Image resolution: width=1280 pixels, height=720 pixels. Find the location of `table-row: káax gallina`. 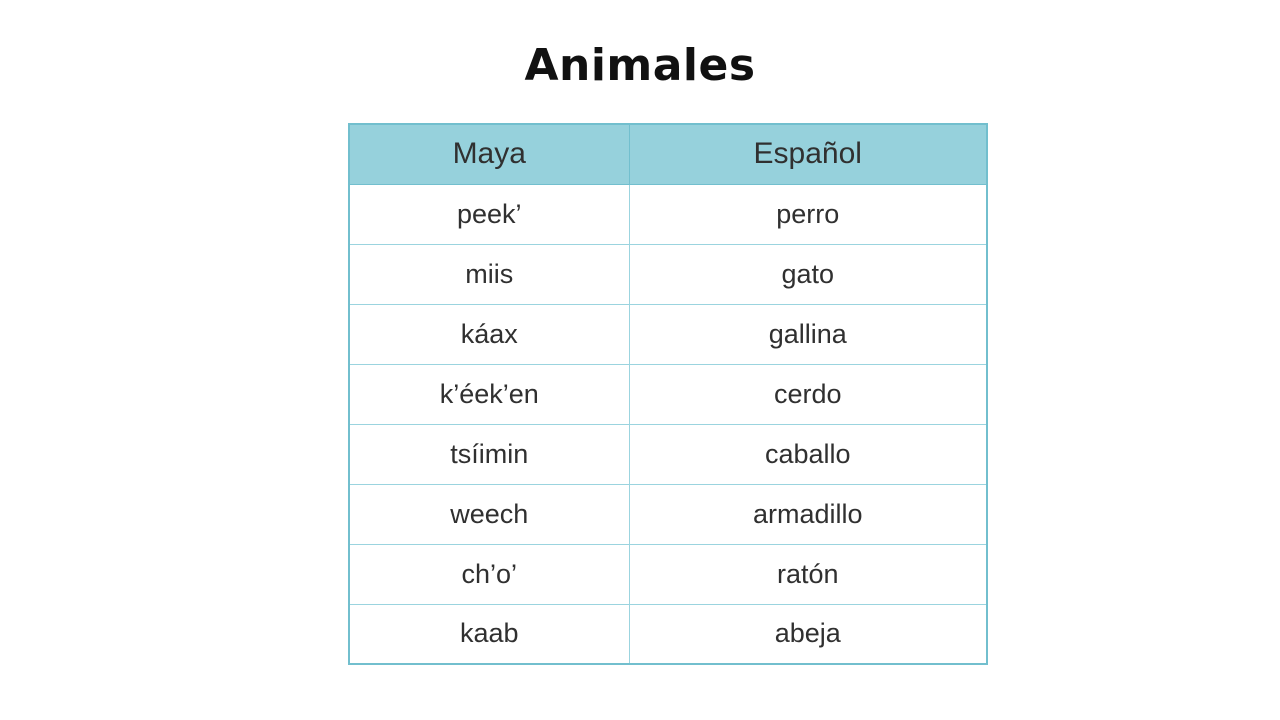

table-row: káax gallina is located at coordinates (668, 334).